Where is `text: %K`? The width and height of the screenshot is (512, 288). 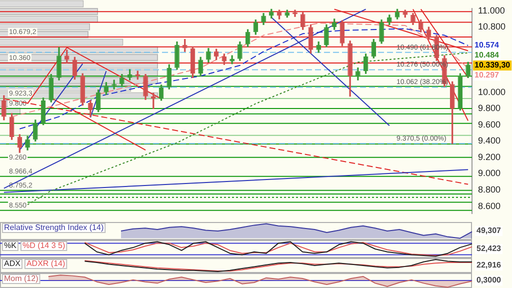 text: %K is located at coordinates (11, 245).